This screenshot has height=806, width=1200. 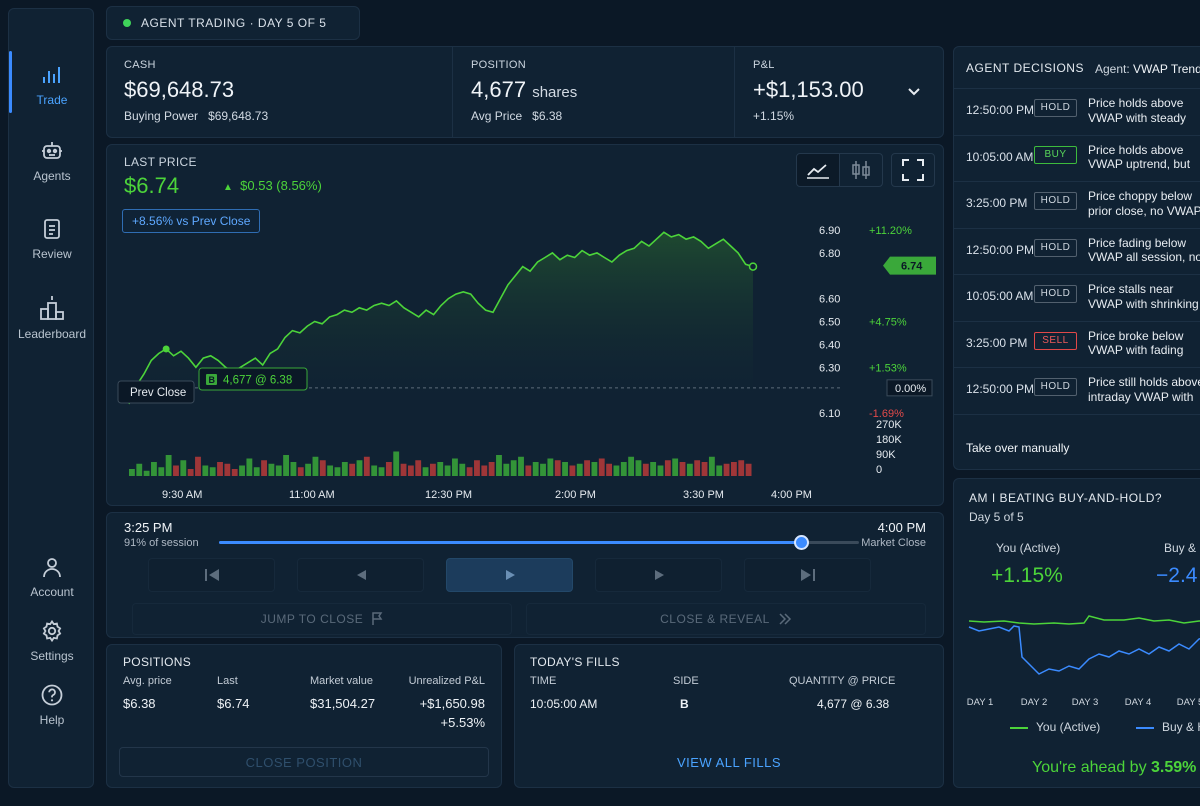 What do you see at coordinates (452, 703) in the screenshot?
I see `position-unrealized-pnl: +$1,650.98` at bounding box center [452, 703].